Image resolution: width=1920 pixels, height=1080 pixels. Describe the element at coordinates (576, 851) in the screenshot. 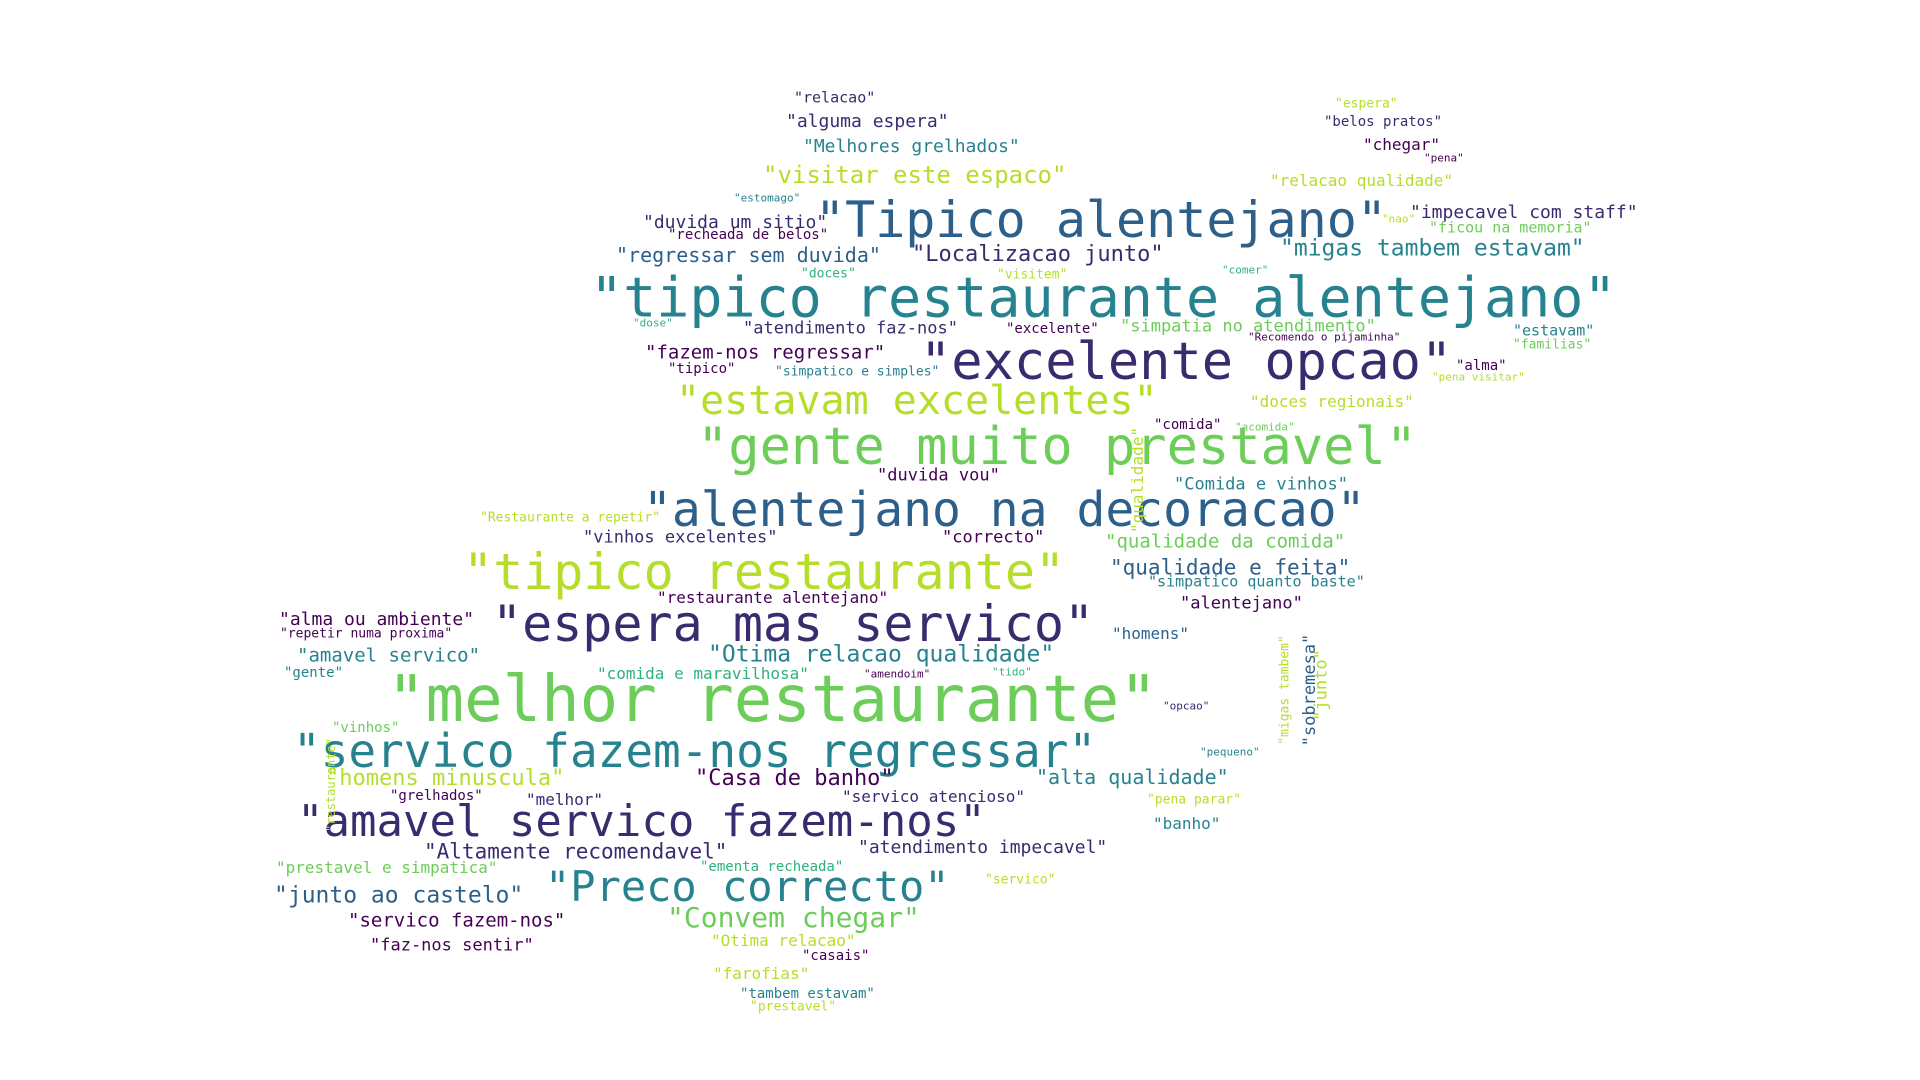

I see `cloud-word: "Altamente recomendavel"` at that location.